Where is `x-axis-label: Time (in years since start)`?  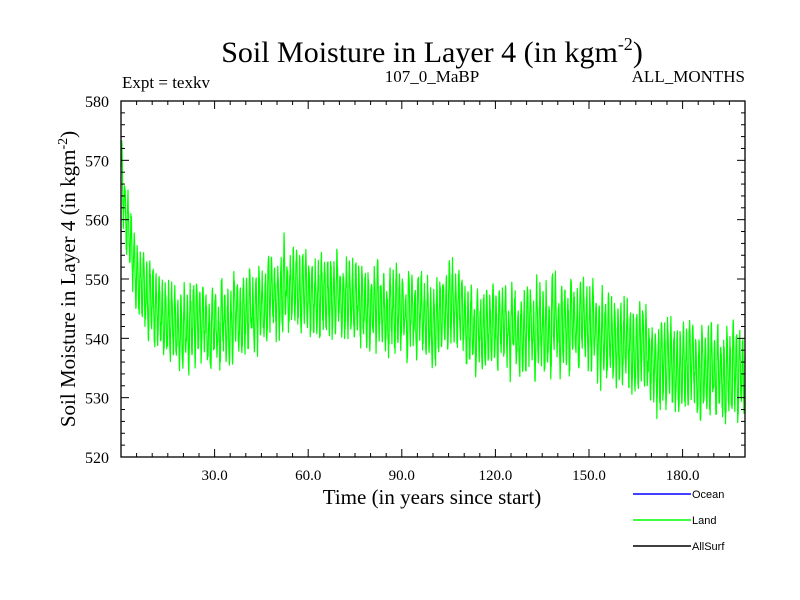
x-axis-label: Time (in years since start) is located at coordinates (432, 497).